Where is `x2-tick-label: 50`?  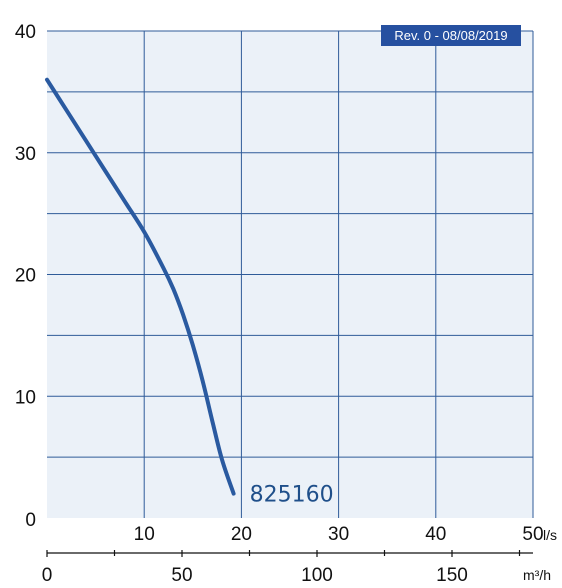
x2-tick-label: 50 is located at coordinates (181, 575).